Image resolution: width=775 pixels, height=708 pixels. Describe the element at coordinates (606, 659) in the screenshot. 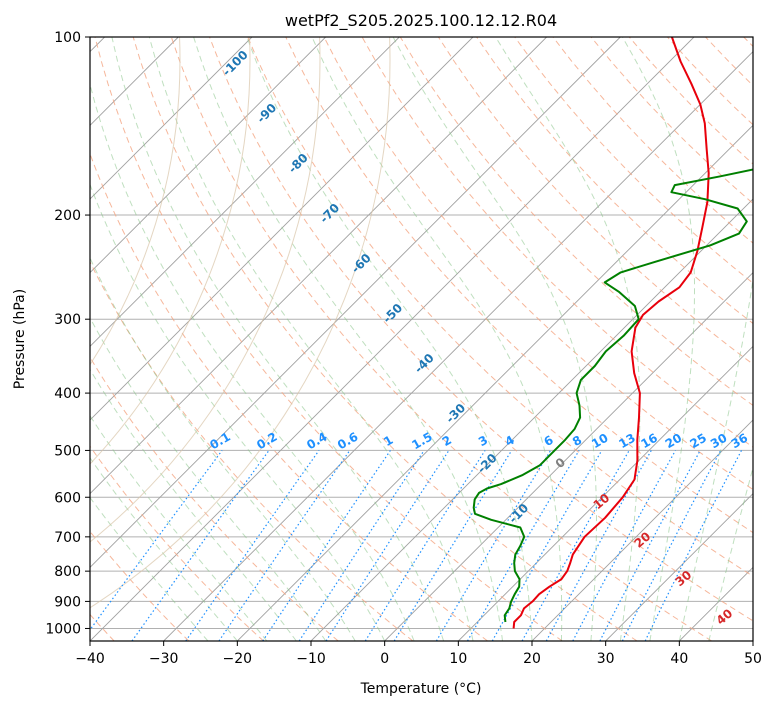

I see `x-tick-label: 30` at that location.